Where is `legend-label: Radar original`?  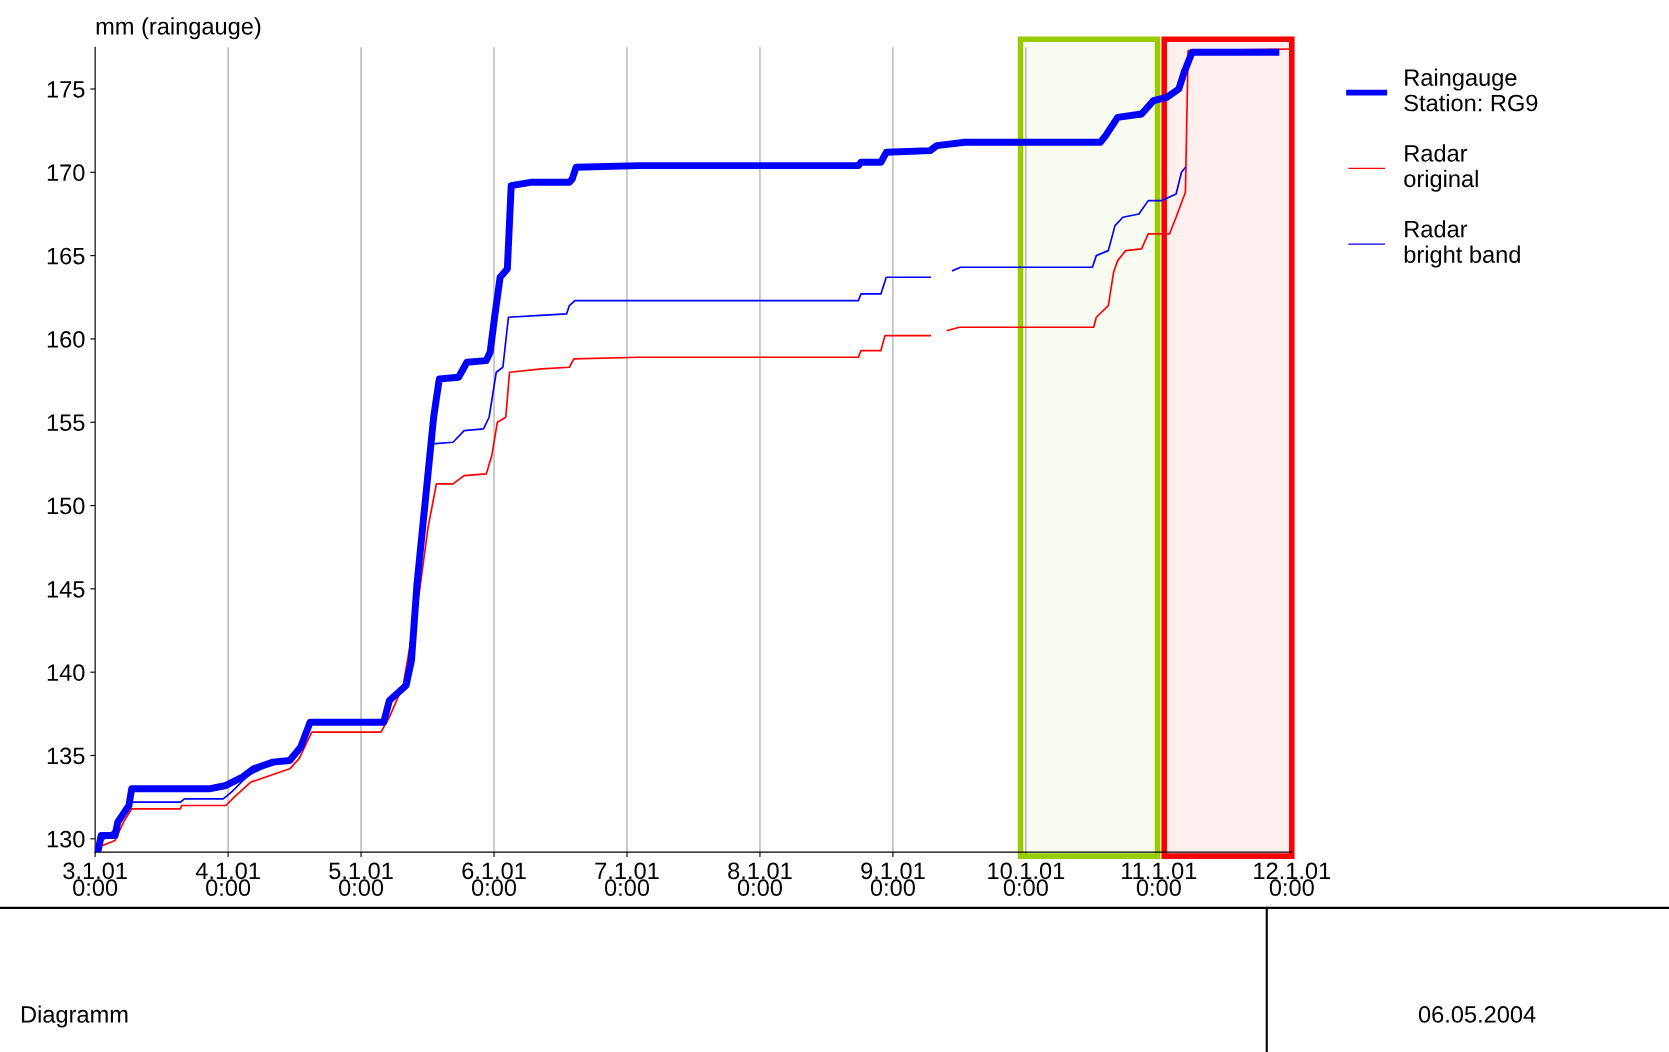
legend-label: Radar original is located at coordinates (1441, 168).